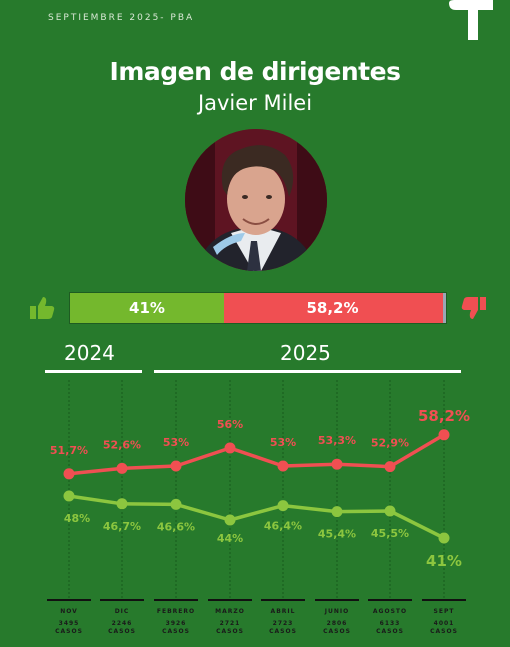 This screenshot has width=510, height=647. Describe the element at coordinates (93, 371) in the screenshot. I see `year-line-2024` at that location.